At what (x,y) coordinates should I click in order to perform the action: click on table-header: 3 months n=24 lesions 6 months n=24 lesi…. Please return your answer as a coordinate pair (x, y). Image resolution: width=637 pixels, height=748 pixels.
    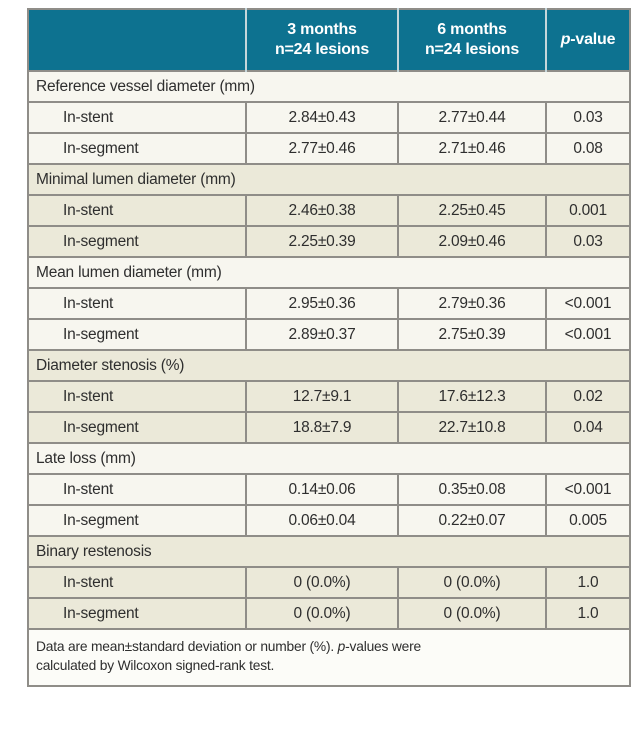
    Looking at the image, I should click on (329, 40).